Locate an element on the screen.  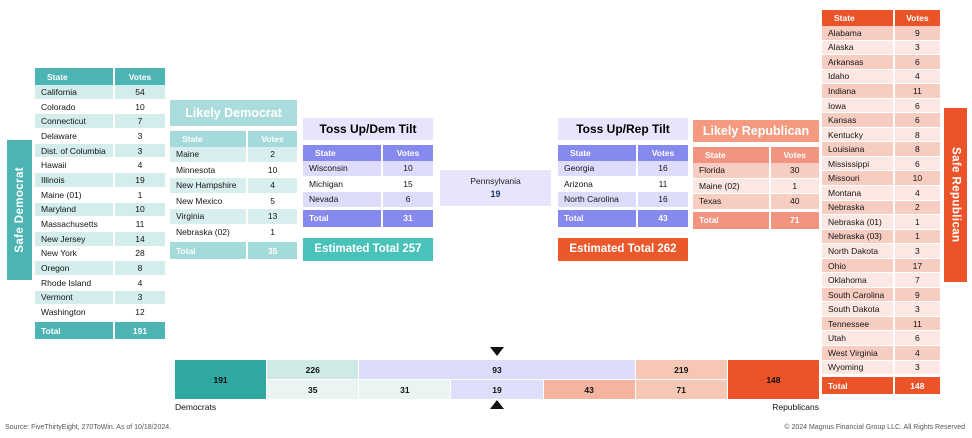
state-name: Ohio is located at coordinates (837, 265).